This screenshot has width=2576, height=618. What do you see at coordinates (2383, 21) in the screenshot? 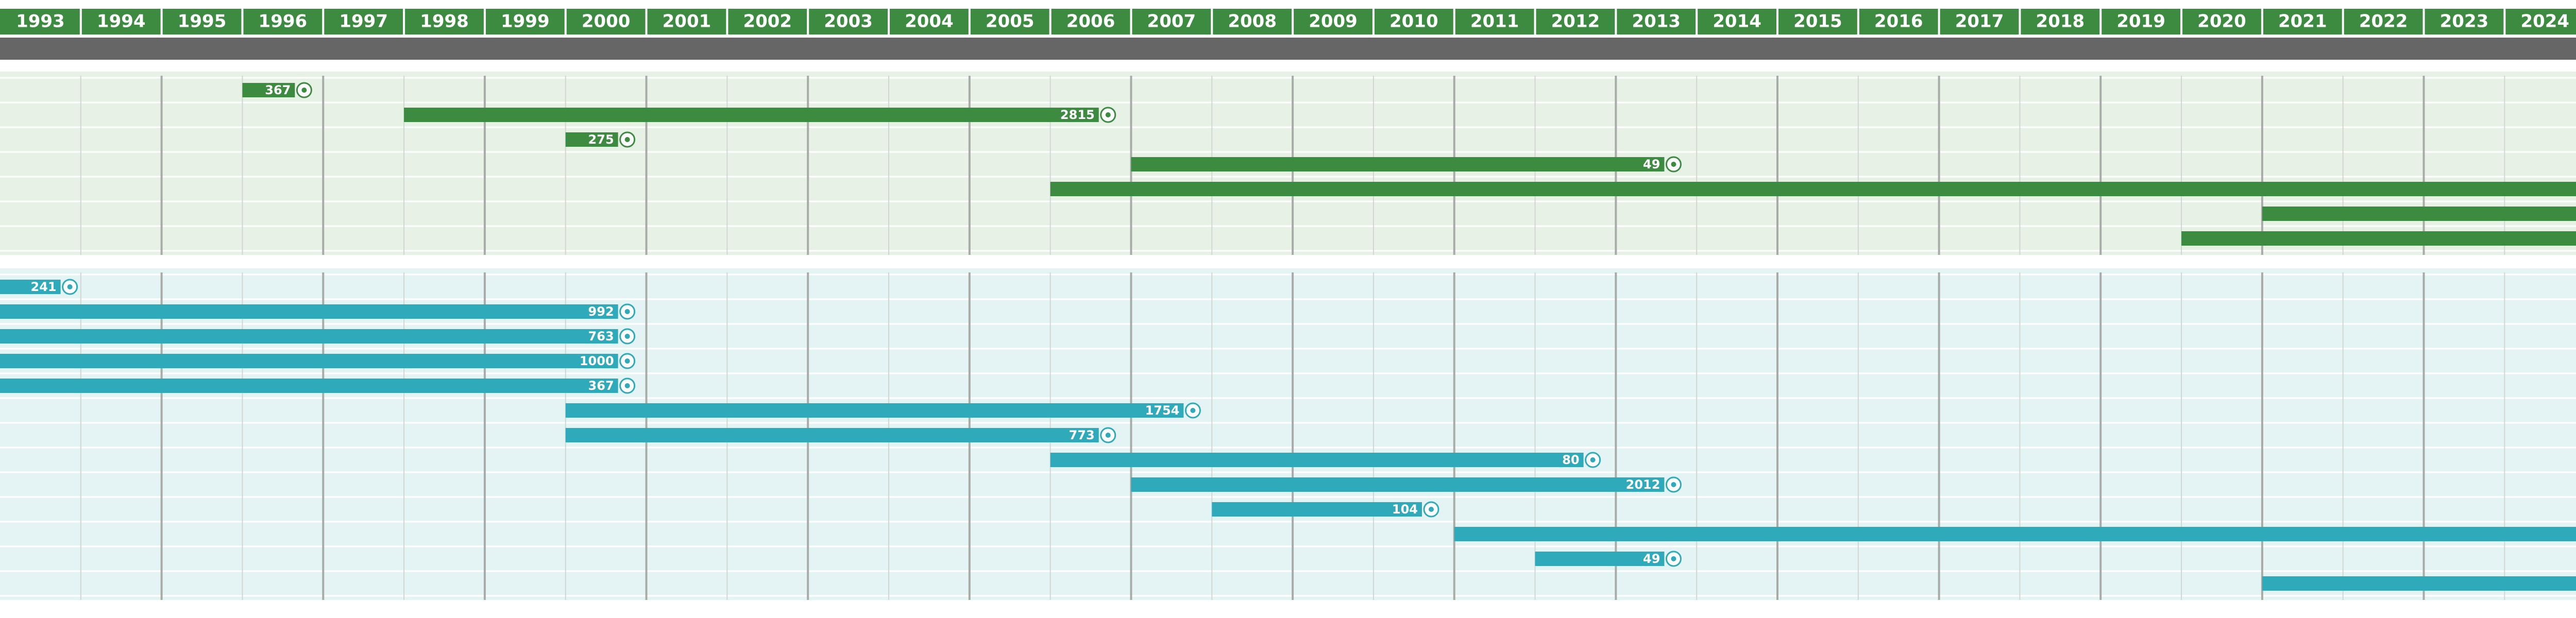
I see `year-label: 2022` at bounding box center [2383, 21].